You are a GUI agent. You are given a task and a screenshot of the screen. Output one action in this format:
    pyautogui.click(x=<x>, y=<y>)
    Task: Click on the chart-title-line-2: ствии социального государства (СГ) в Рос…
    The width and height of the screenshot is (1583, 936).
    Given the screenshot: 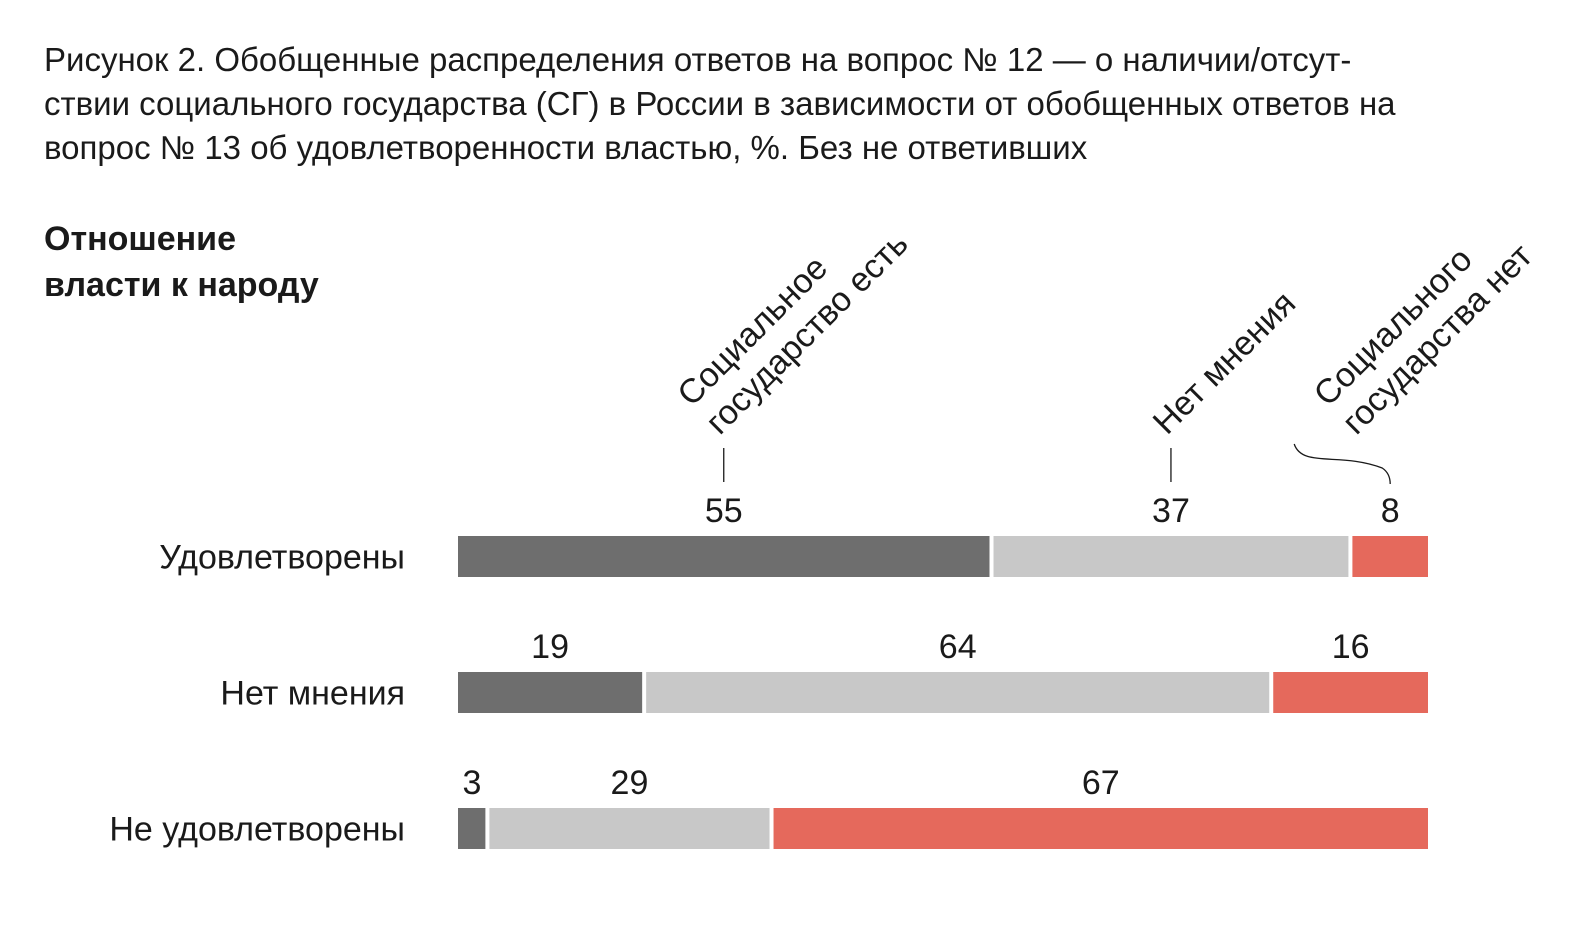 What is the action you would take?
    pyautogui.click(x=720, y=103)
    